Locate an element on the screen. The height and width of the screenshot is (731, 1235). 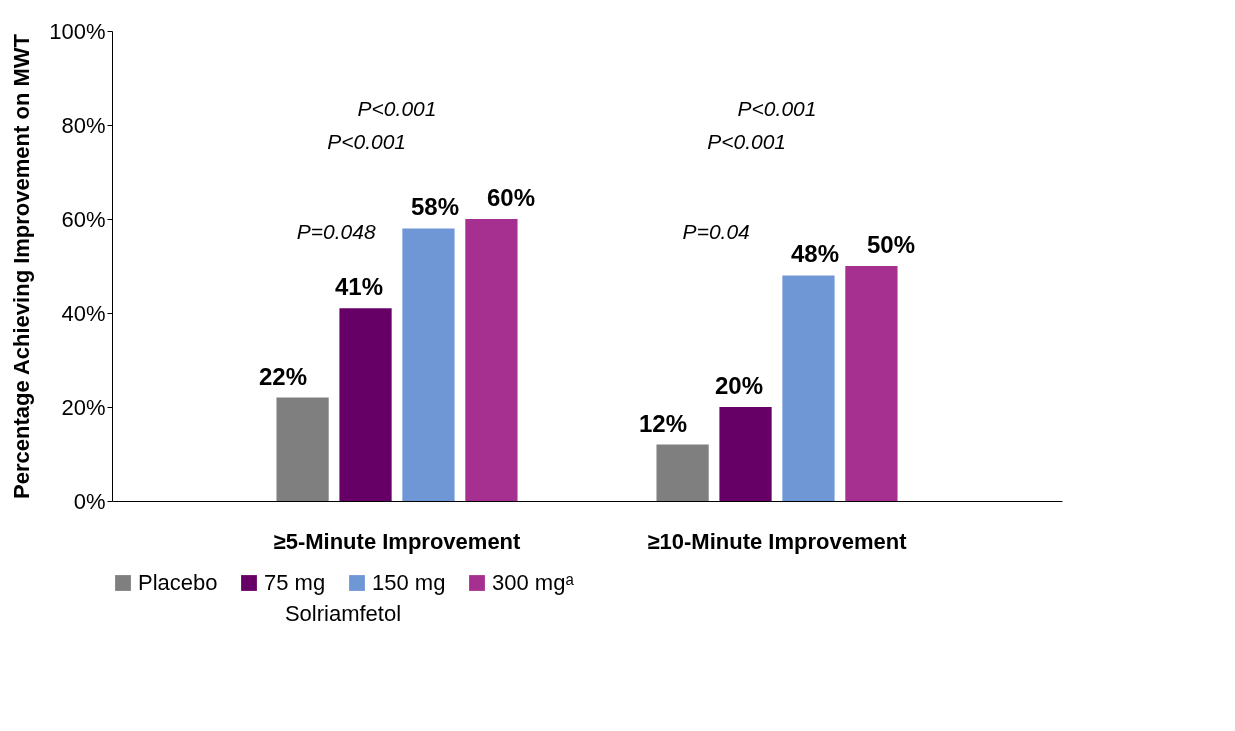
text: 48% is located at coordinates (815, 254).